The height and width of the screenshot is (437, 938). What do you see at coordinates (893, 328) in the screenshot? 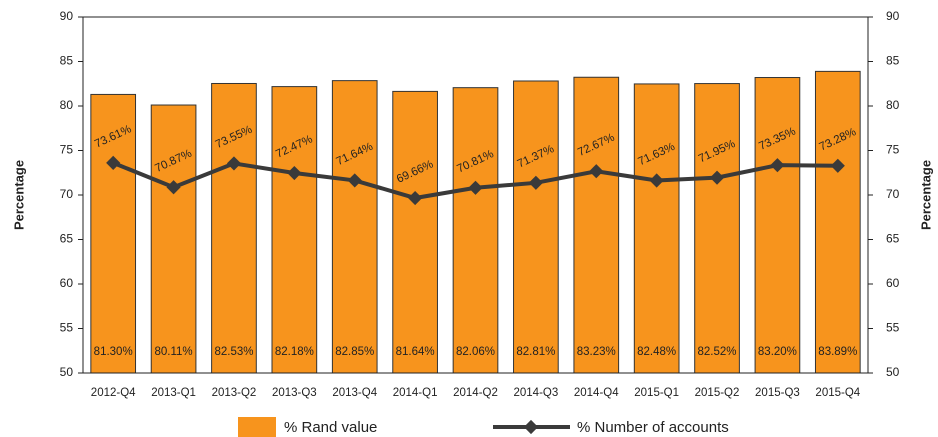
I see `y2-tick-label: 55` at bounding box center [893, 328].